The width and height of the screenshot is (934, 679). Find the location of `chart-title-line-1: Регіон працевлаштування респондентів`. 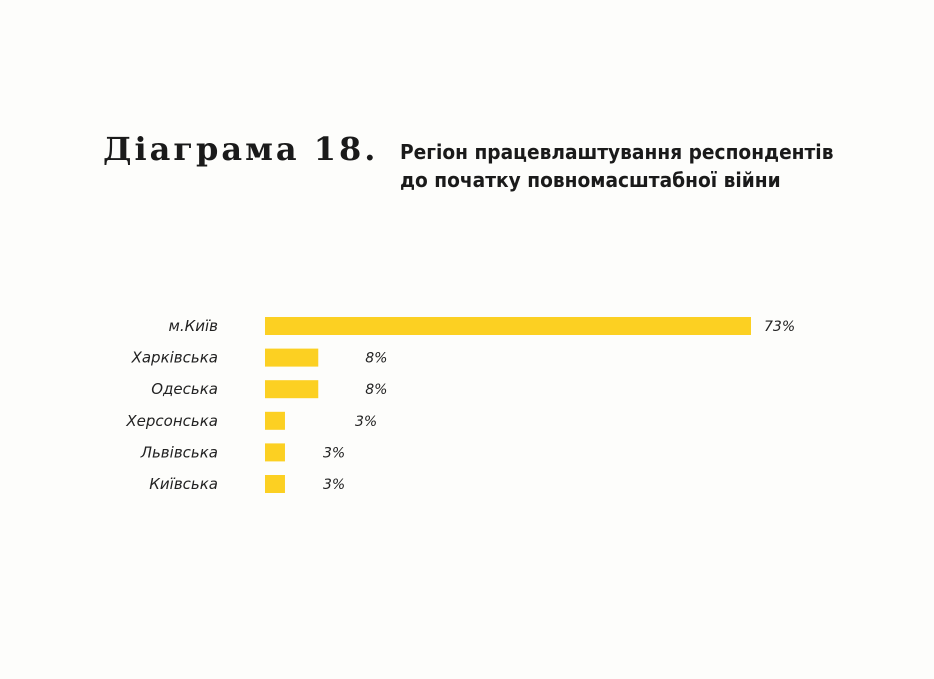

chart-title-line-1: Регіон працевлаштування респондентів is located at coordinates (617, 152).